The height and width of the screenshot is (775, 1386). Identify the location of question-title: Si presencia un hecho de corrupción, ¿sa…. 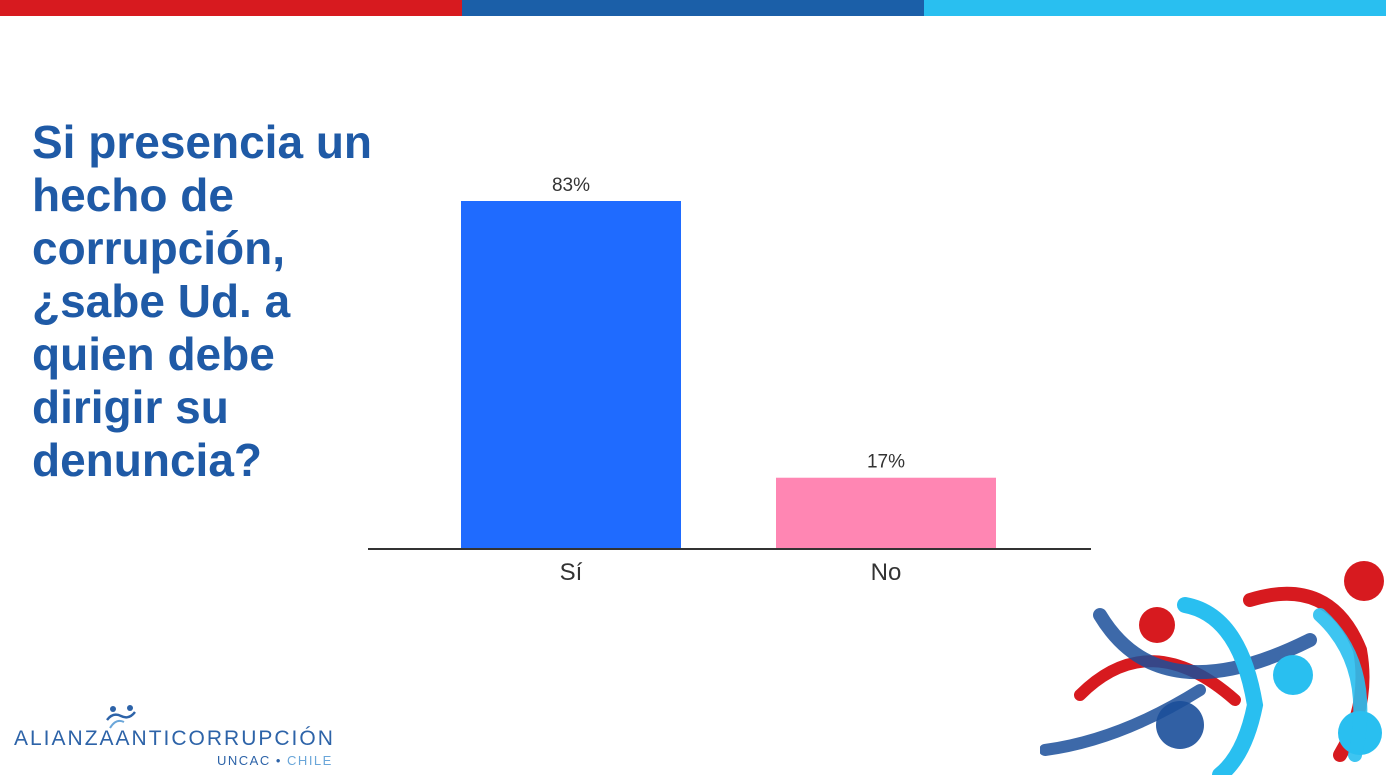
(202, 301).